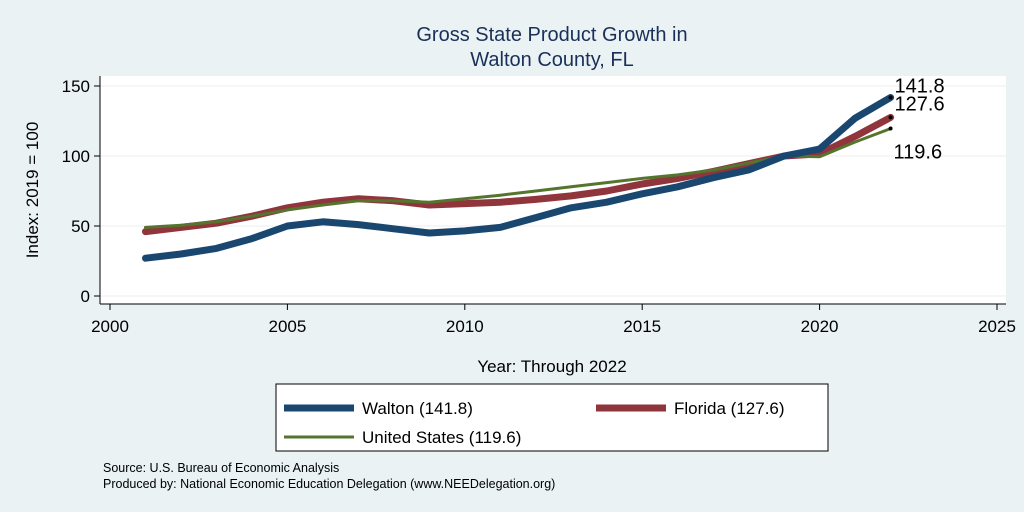  I want to click on end-label: 119.6, so click(918, 153).